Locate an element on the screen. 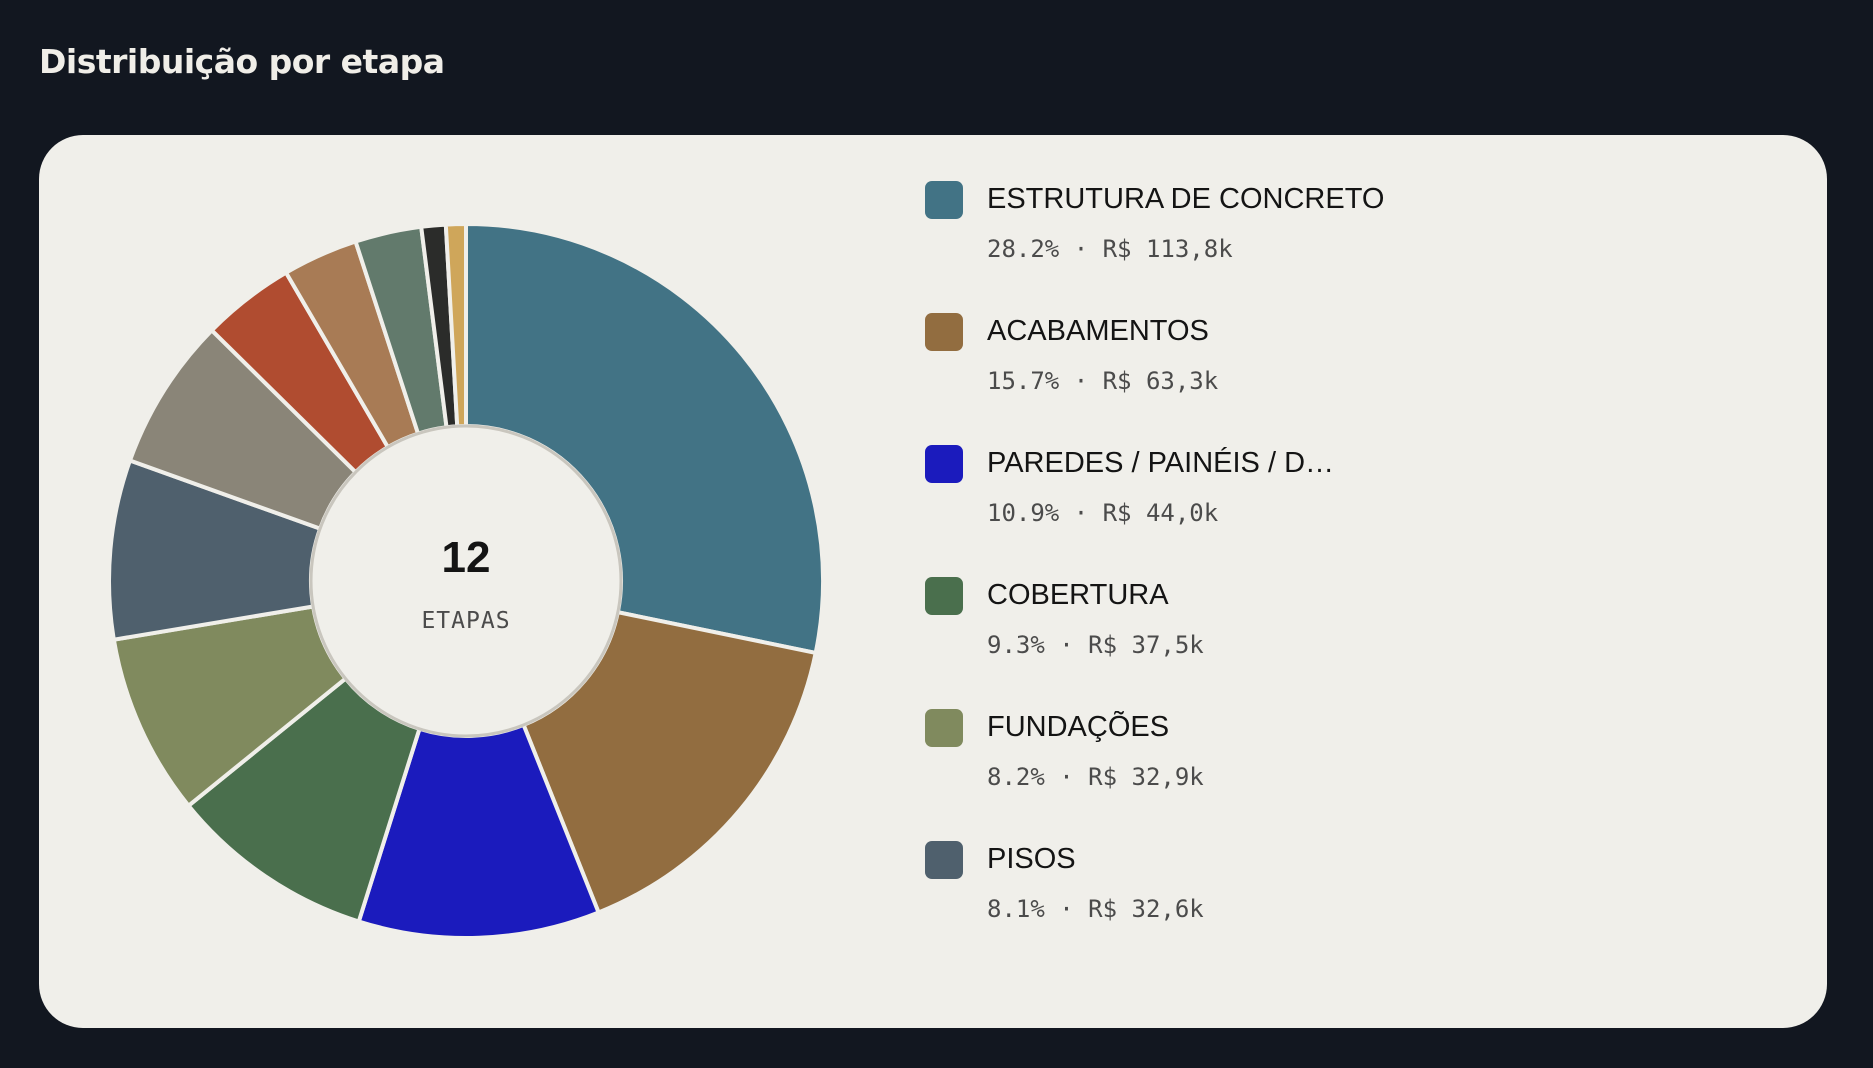  center-label: ETAPAS is located at coordinates (465, 621).